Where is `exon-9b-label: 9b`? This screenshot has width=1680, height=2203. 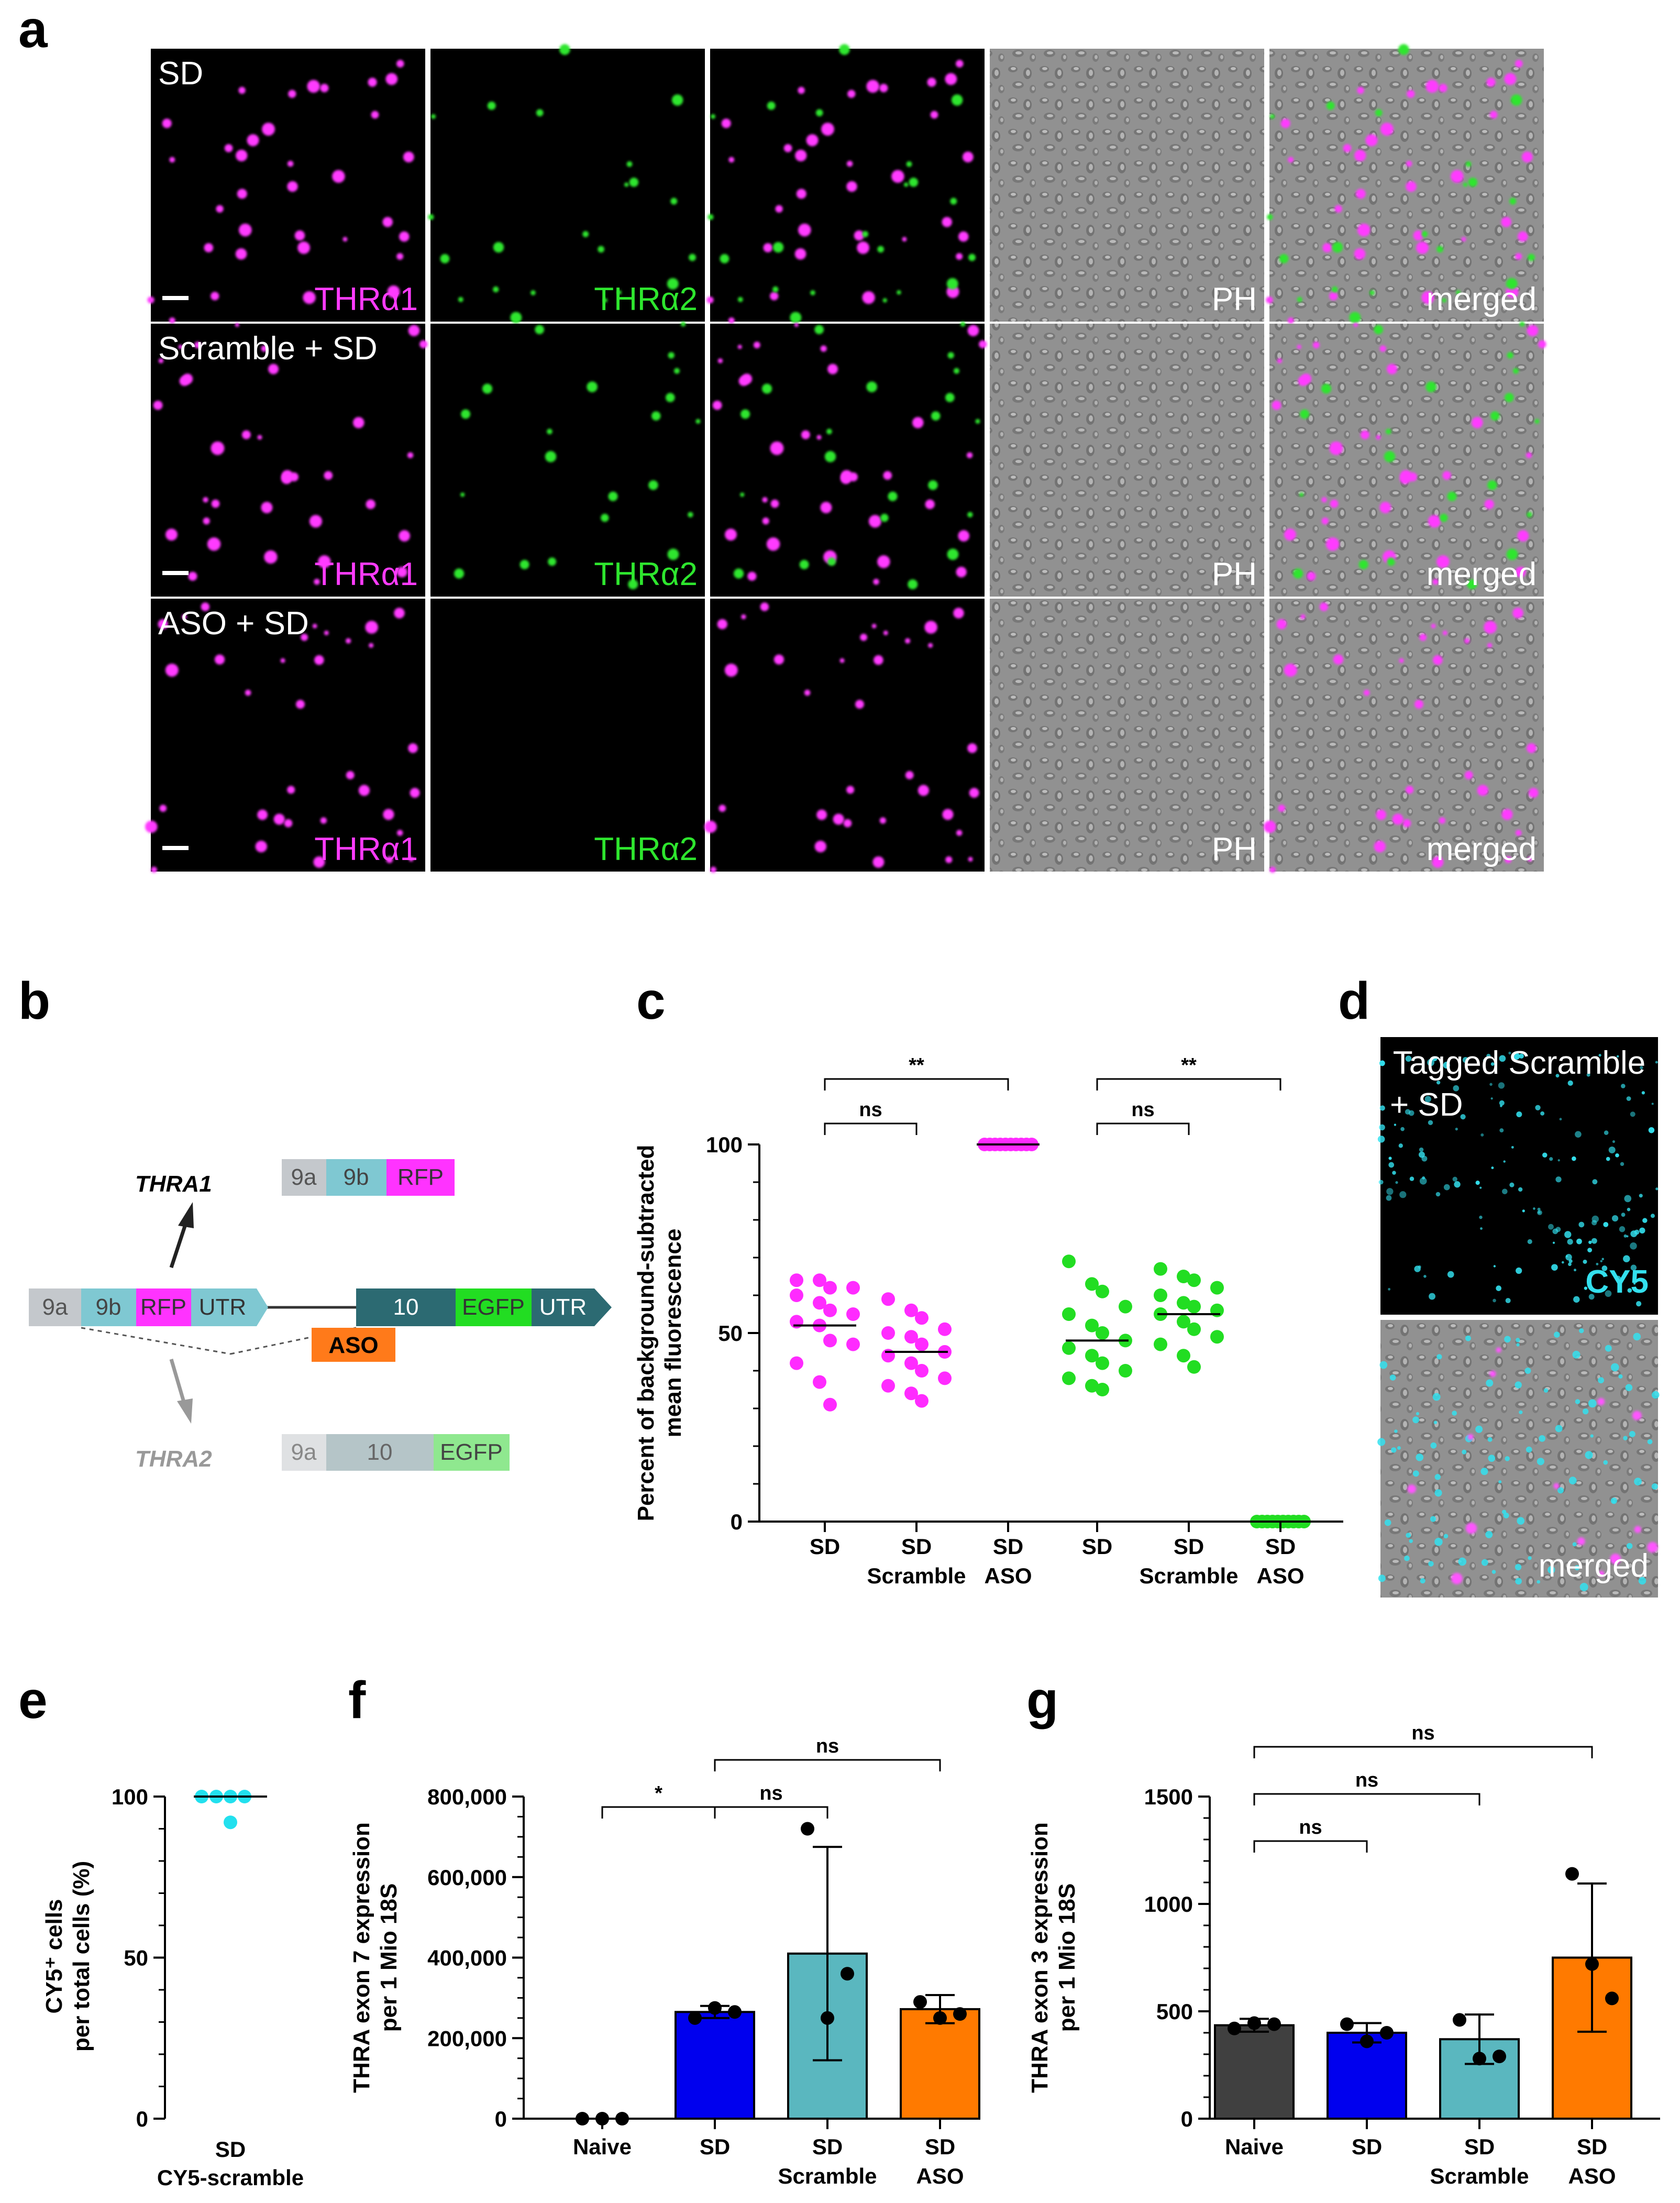 exon-9b-label: 9b is located at coordinates (108, 1307).